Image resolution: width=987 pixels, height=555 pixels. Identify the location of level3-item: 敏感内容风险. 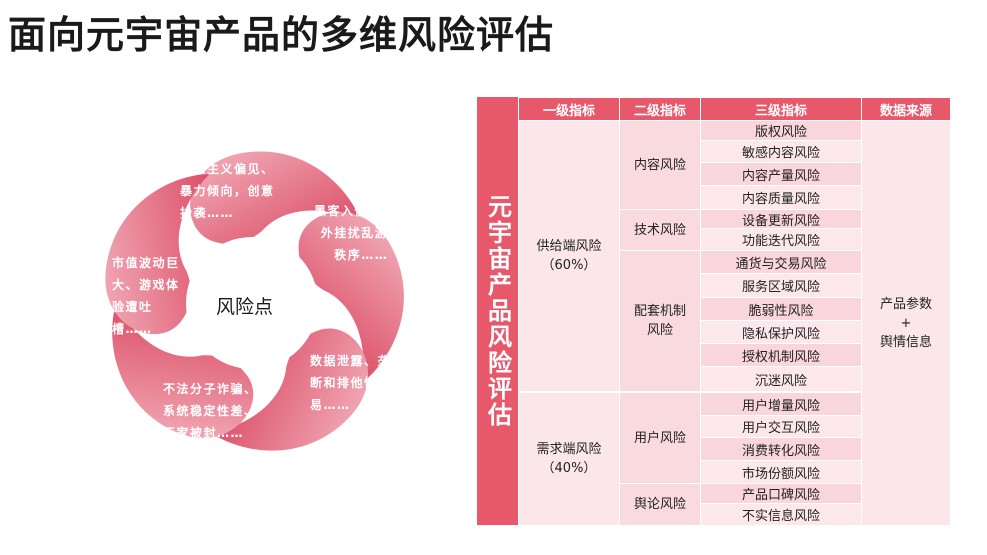
(781, 151).